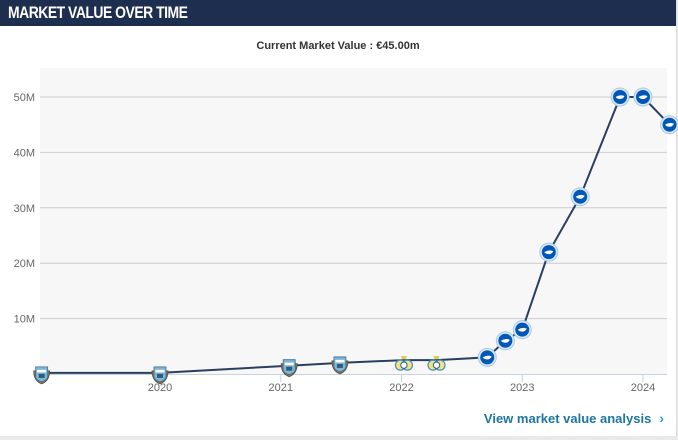 The height and width of the screenshot is (440, 678). I want to click on card-header: MARKET VALUE OVER TIME, so click(338, 13).